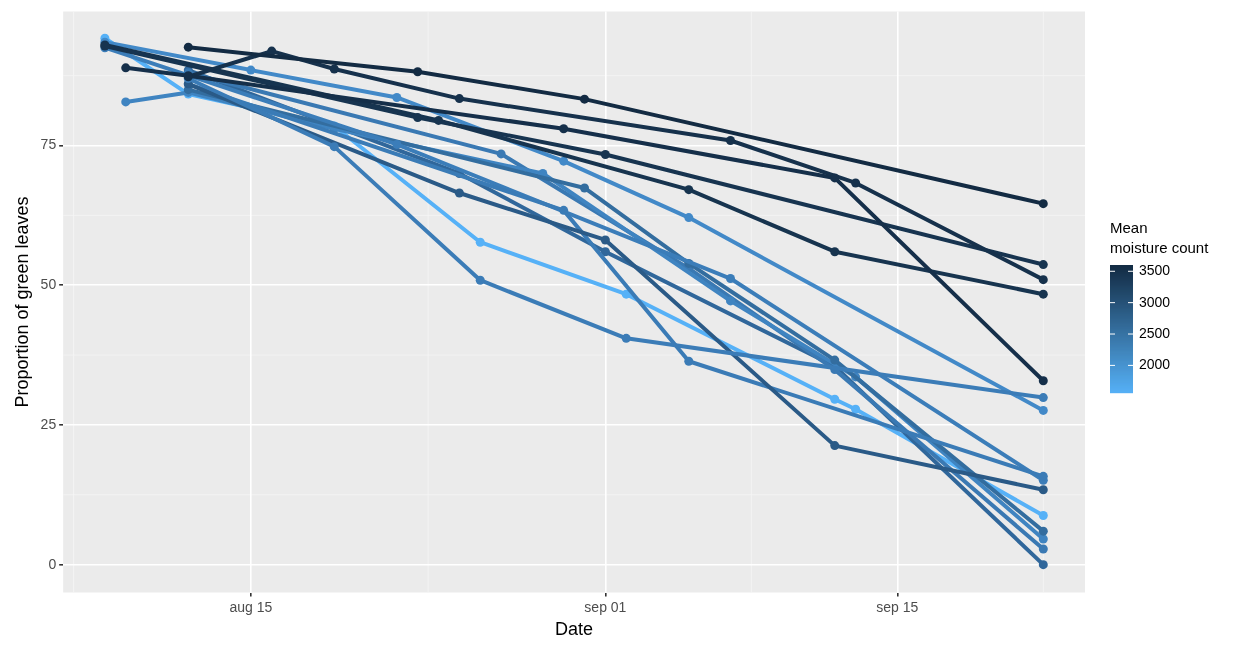  Describe the element at coordinates (48, 144) in the screenshot. I see `y-tick-label: 75` at that location.